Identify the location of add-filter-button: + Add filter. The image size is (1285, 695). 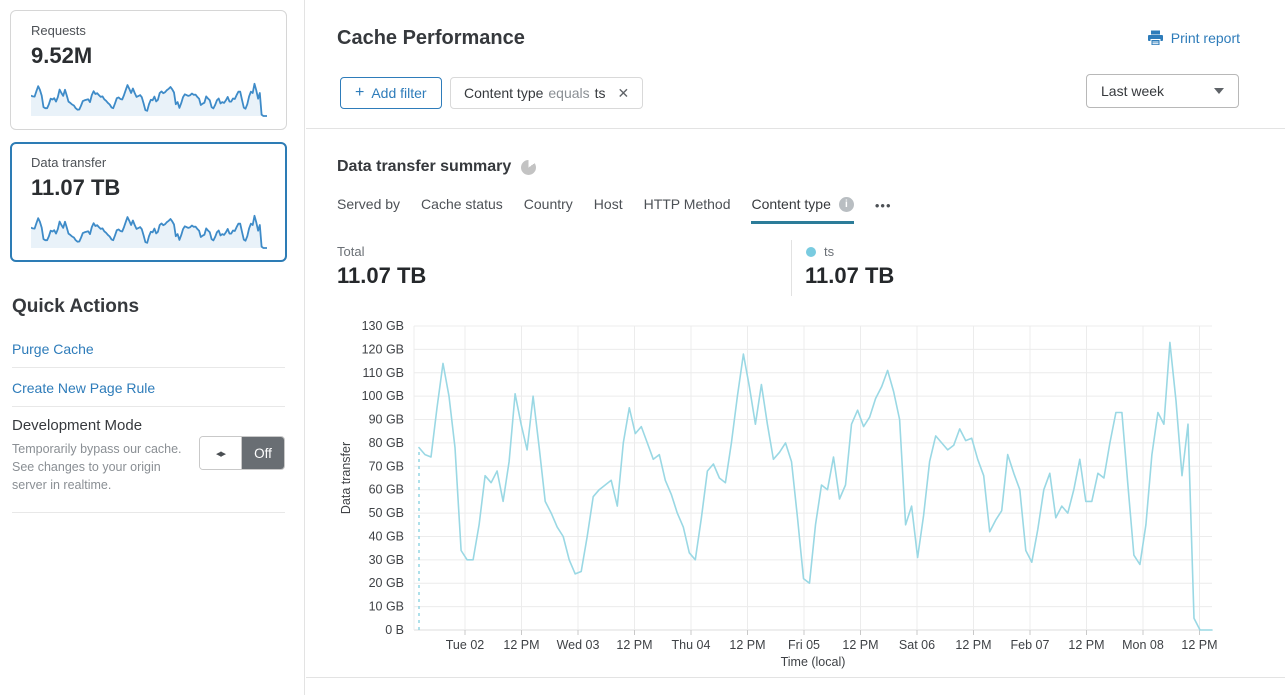
(391, 93).